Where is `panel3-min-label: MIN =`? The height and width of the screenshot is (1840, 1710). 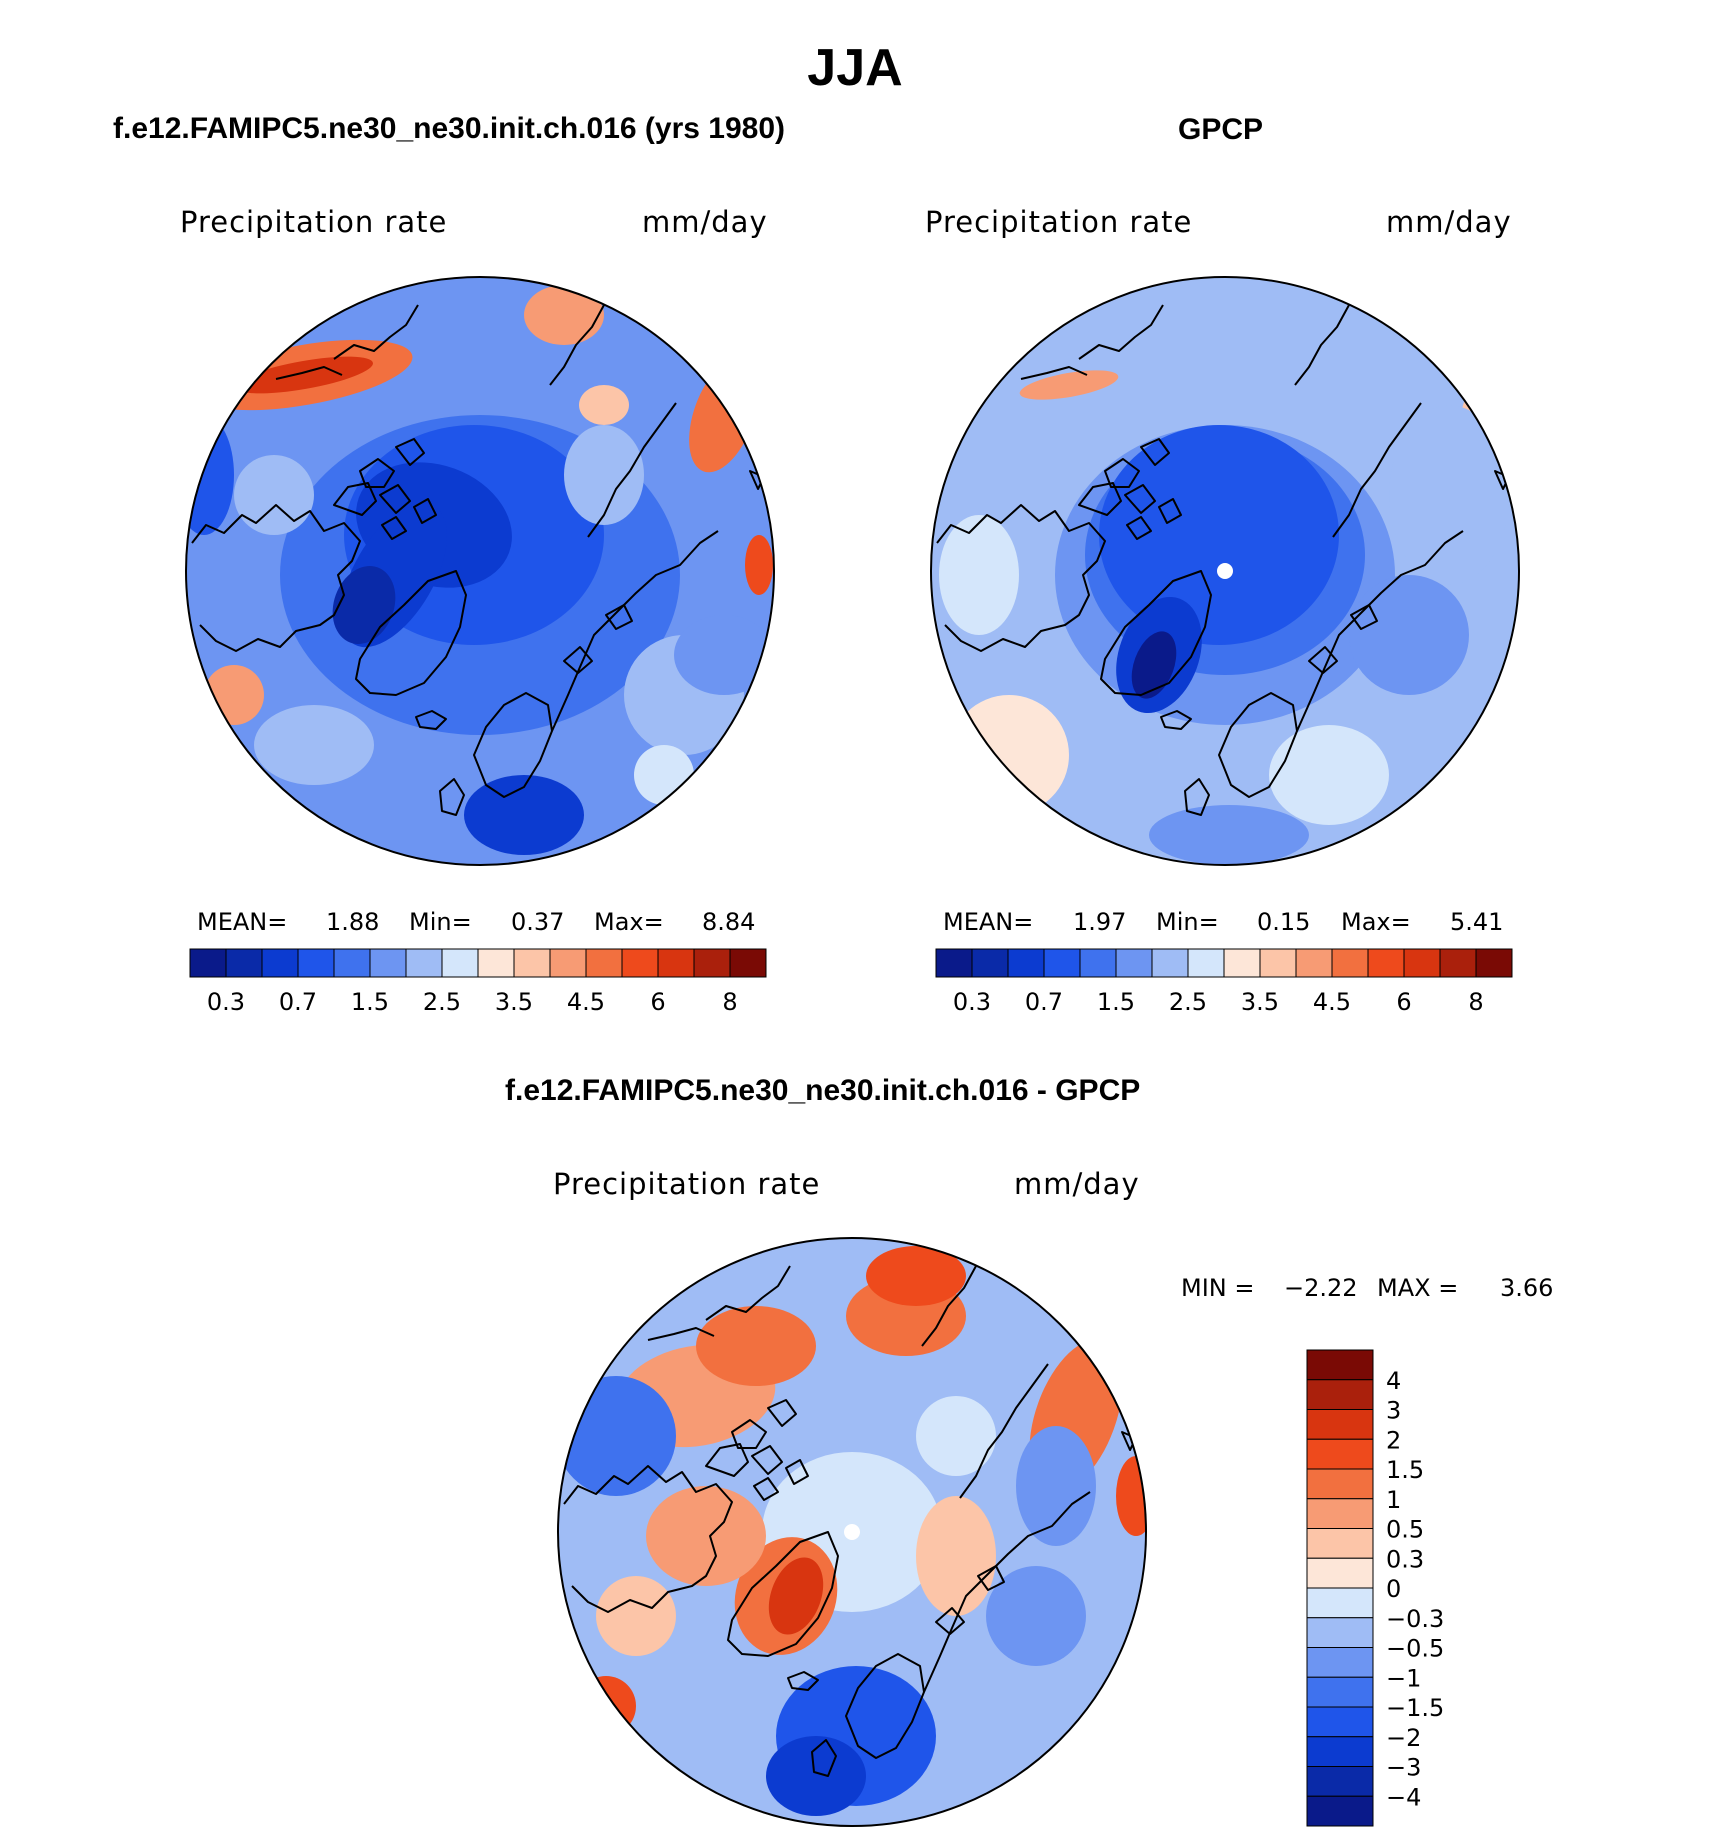 panel3-min-label: MIN = is located at coordinates (1218, 1288).